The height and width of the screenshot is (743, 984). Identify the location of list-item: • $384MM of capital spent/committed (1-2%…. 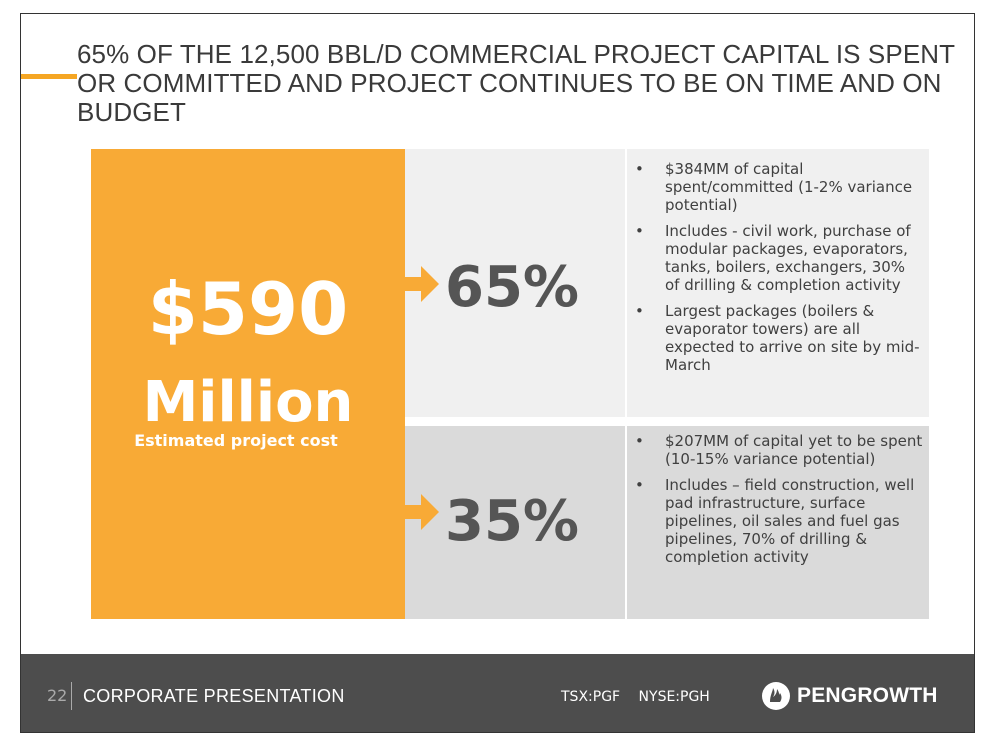
(775, 187).